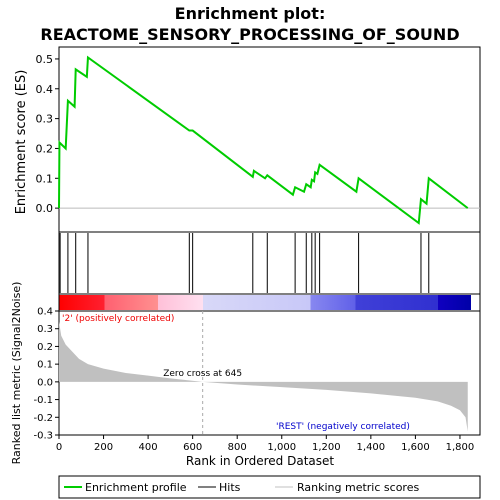 The width and height of the screenshot is (500, 500). What do you see at coordinates (136, 487) in the screenshot?
I see `legend-label-enrichment: Enrichment profile` at bounding box center [136, 487].